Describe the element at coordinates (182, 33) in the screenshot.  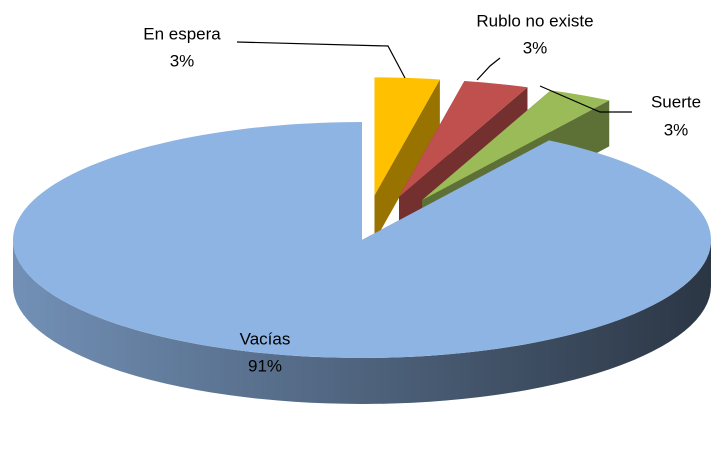
I see `slice-label: En espera` at that location.